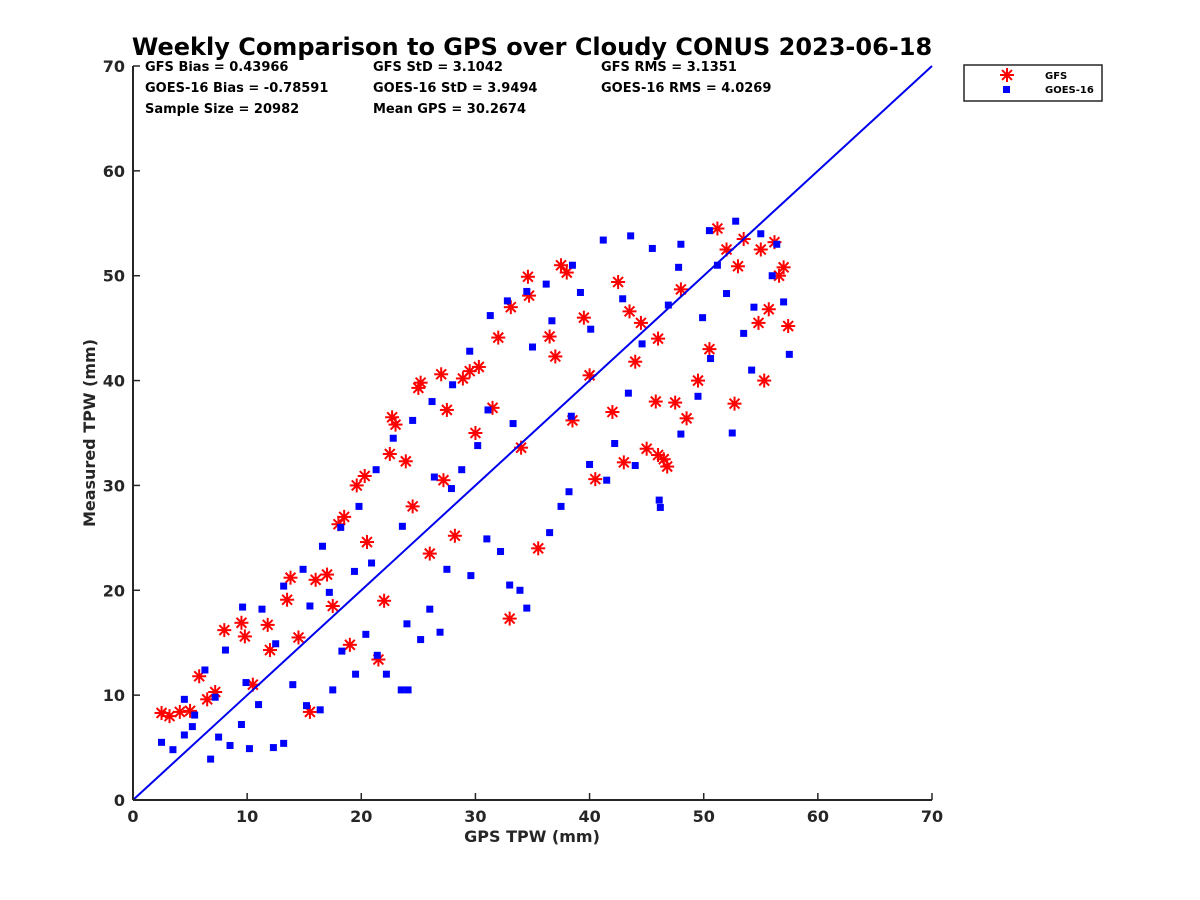  I want to click on y-tick-label: 40, so click(114, 381).